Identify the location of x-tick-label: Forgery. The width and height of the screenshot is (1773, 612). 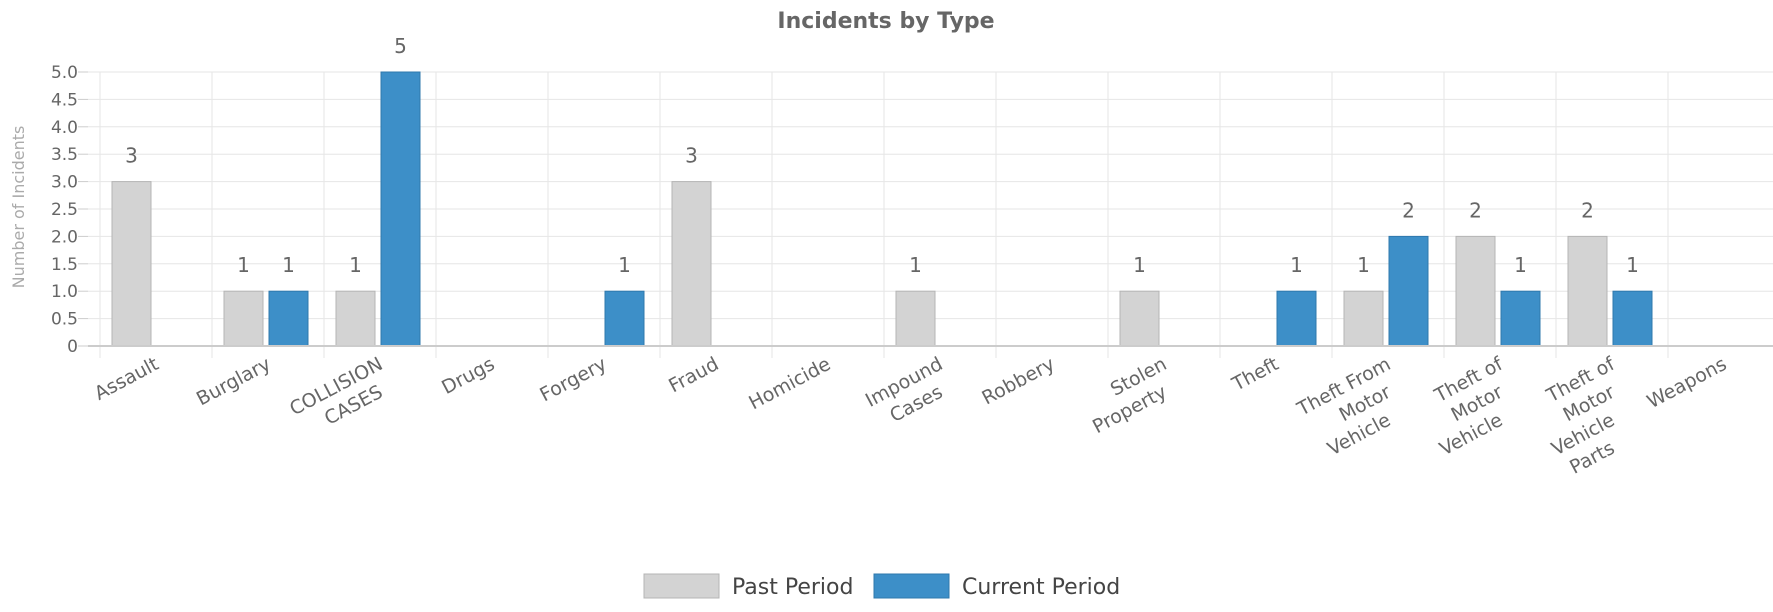
(573, 379).